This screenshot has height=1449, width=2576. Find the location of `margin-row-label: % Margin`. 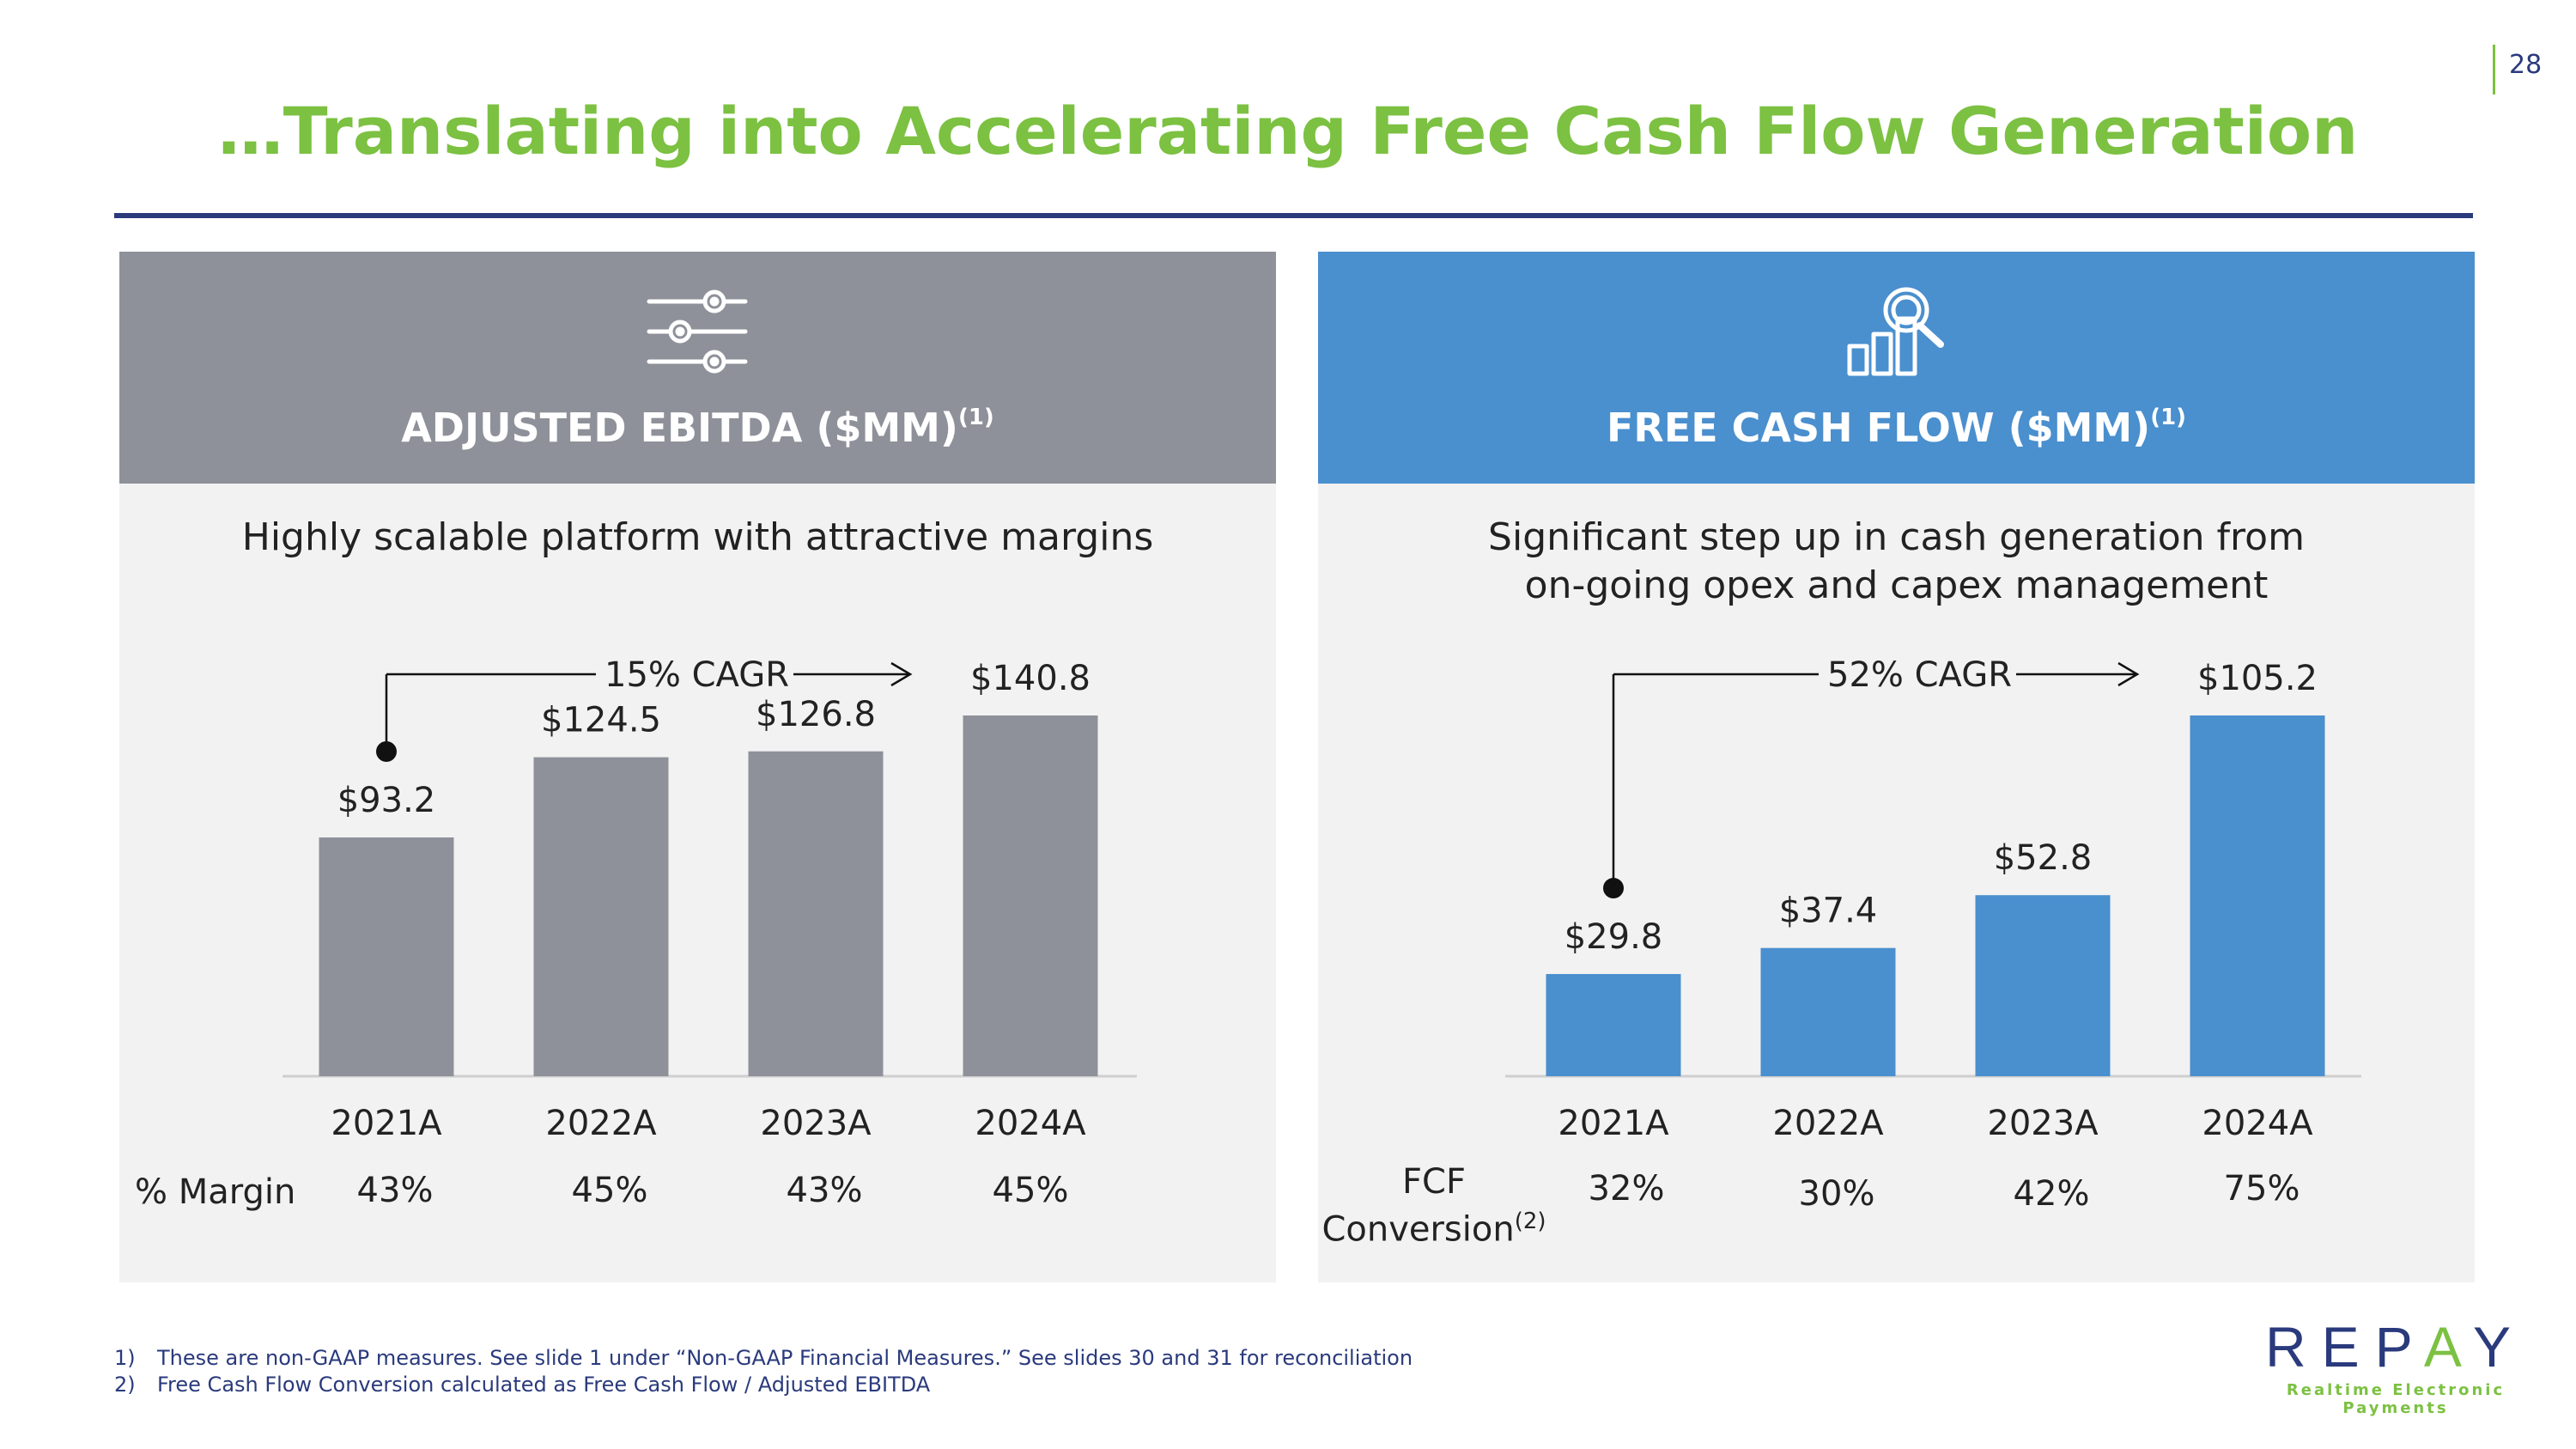

margin-row-label: % Margin is located at coordinates (215, 1192).